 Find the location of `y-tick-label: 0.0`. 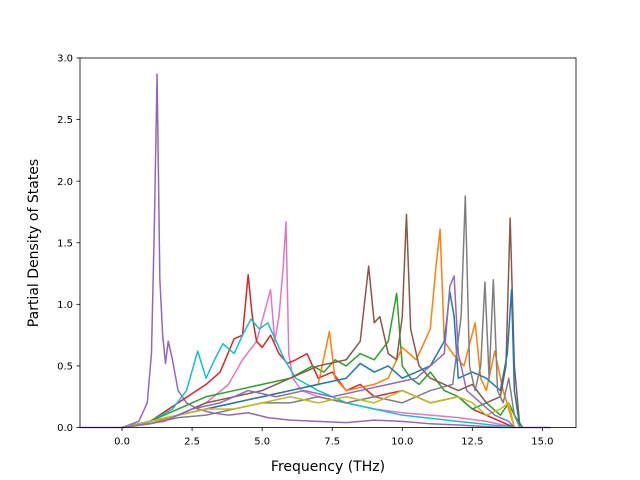

y-tick-label: 0.0 is located at coordinates (65, 428).